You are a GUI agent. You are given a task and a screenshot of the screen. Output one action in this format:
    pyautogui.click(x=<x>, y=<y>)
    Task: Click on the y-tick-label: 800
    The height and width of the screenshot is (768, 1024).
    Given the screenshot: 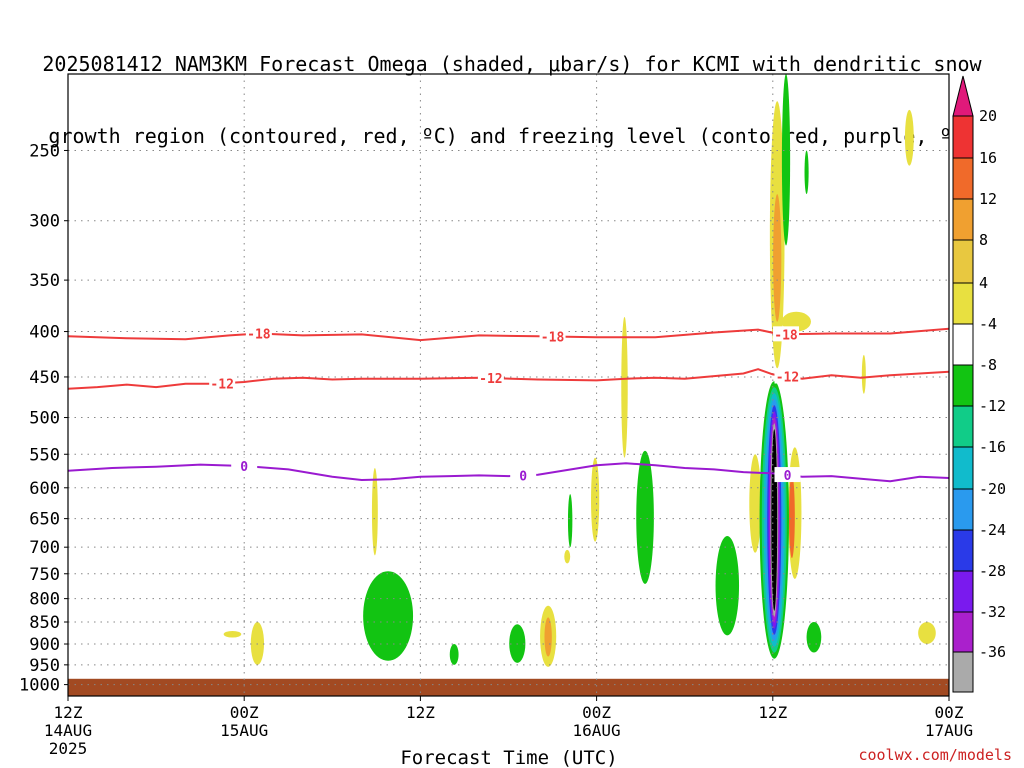 What is the action you would take?
    pyautogui.click(x=44, y=600)
    